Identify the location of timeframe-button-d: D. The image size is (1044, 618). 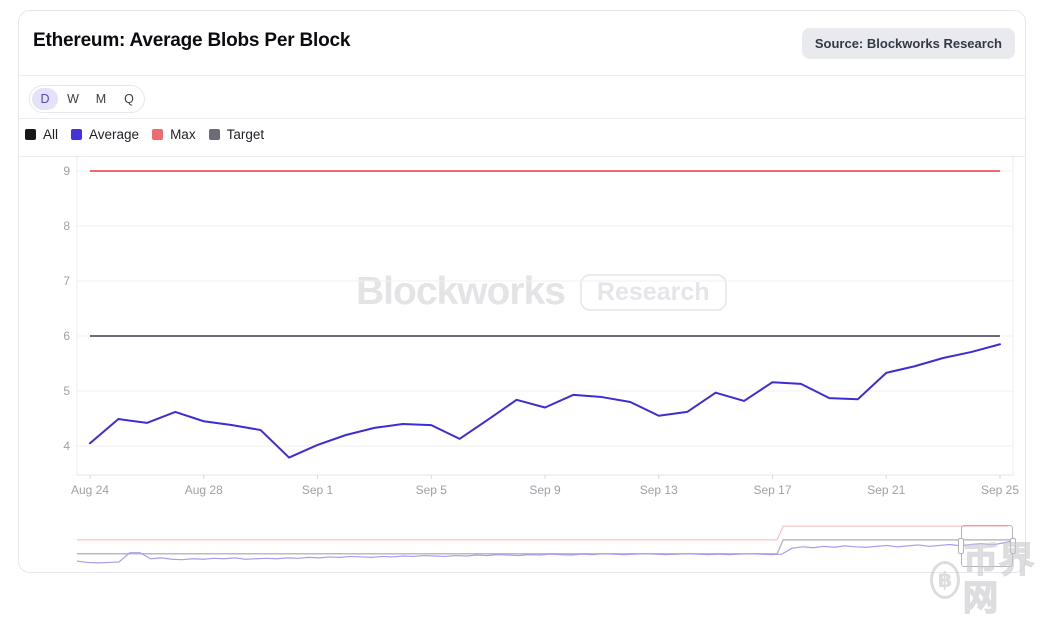
(45, 99).